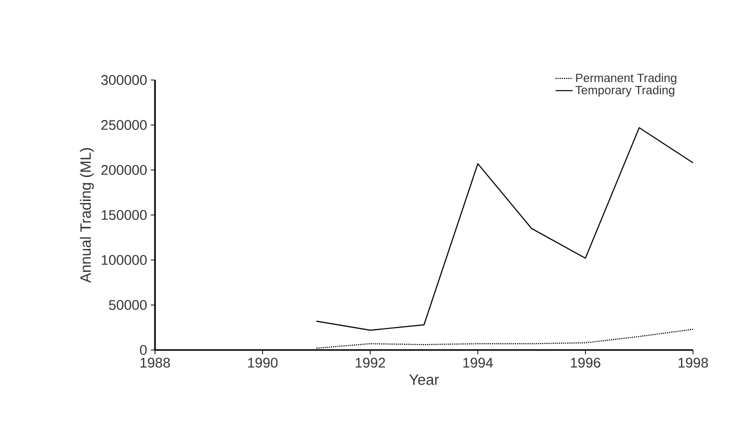 This screenshot has height=440, width=730. Describe the element at coordinates (371, 363) in the screenshot. I see `x-tick-label: 1992` at that location.